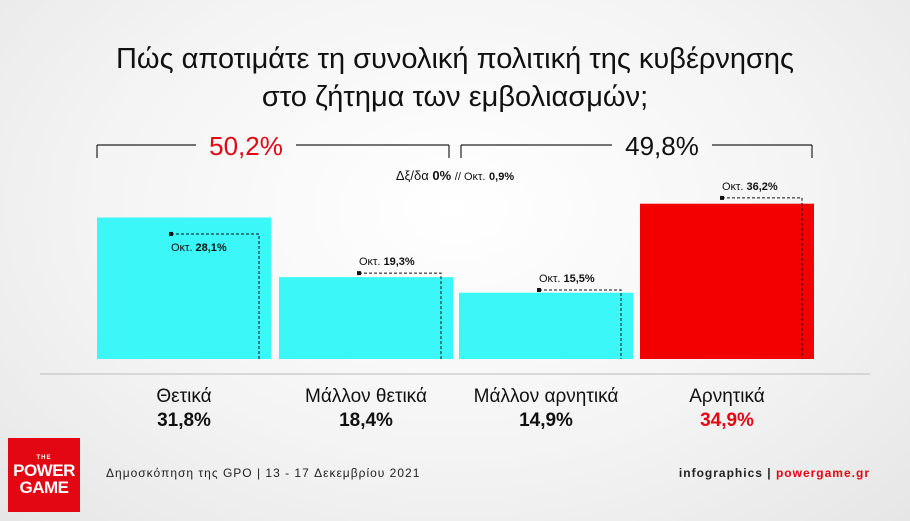 This screenshot has width=910, height=521. I want to click on category-name: Θετικά, so click(184, 396).